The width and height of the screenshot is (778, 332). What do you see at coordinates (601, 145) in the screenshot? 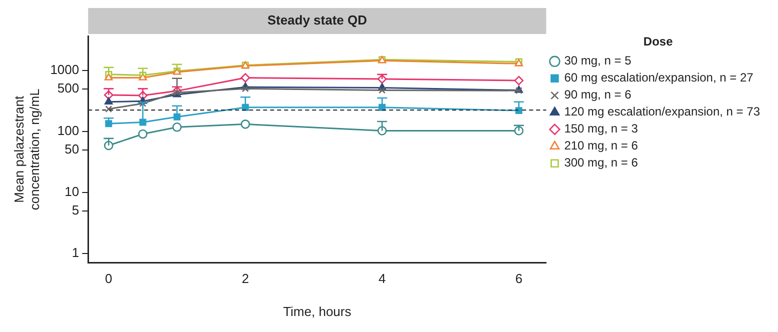
I see `legend-label: 210 mg, n = 6` at bounding box center [601, 145].